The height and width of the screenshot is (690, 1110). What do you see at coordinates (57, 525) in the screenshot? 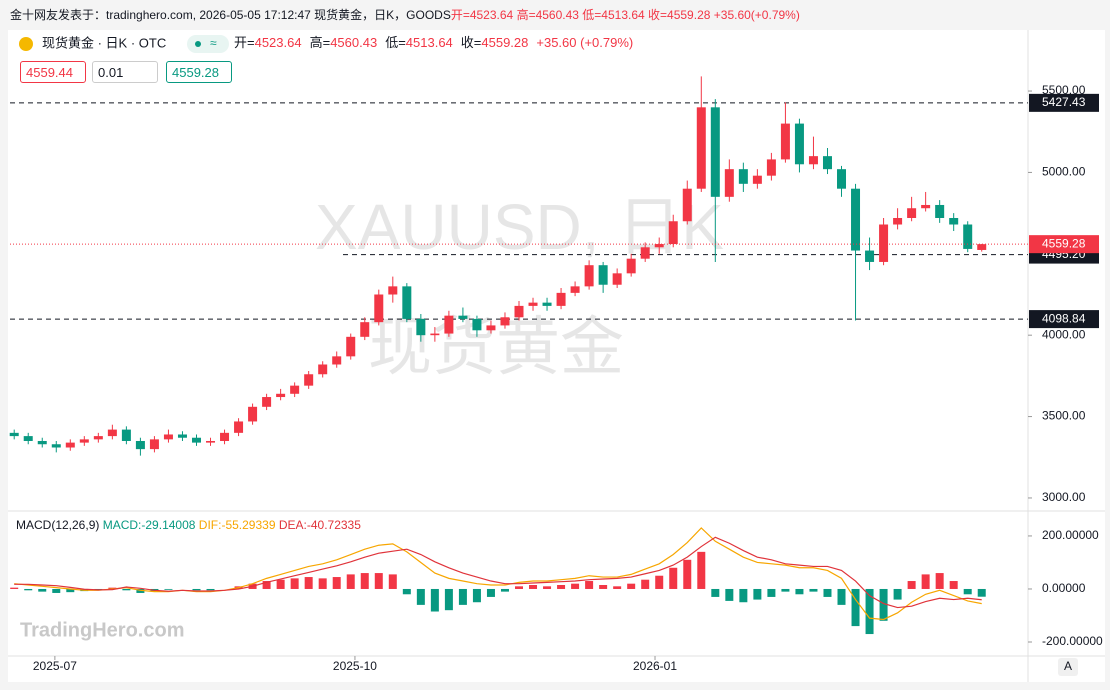
I see `text-part: MACD(12,26,9)` at bounding box center [57, 525].